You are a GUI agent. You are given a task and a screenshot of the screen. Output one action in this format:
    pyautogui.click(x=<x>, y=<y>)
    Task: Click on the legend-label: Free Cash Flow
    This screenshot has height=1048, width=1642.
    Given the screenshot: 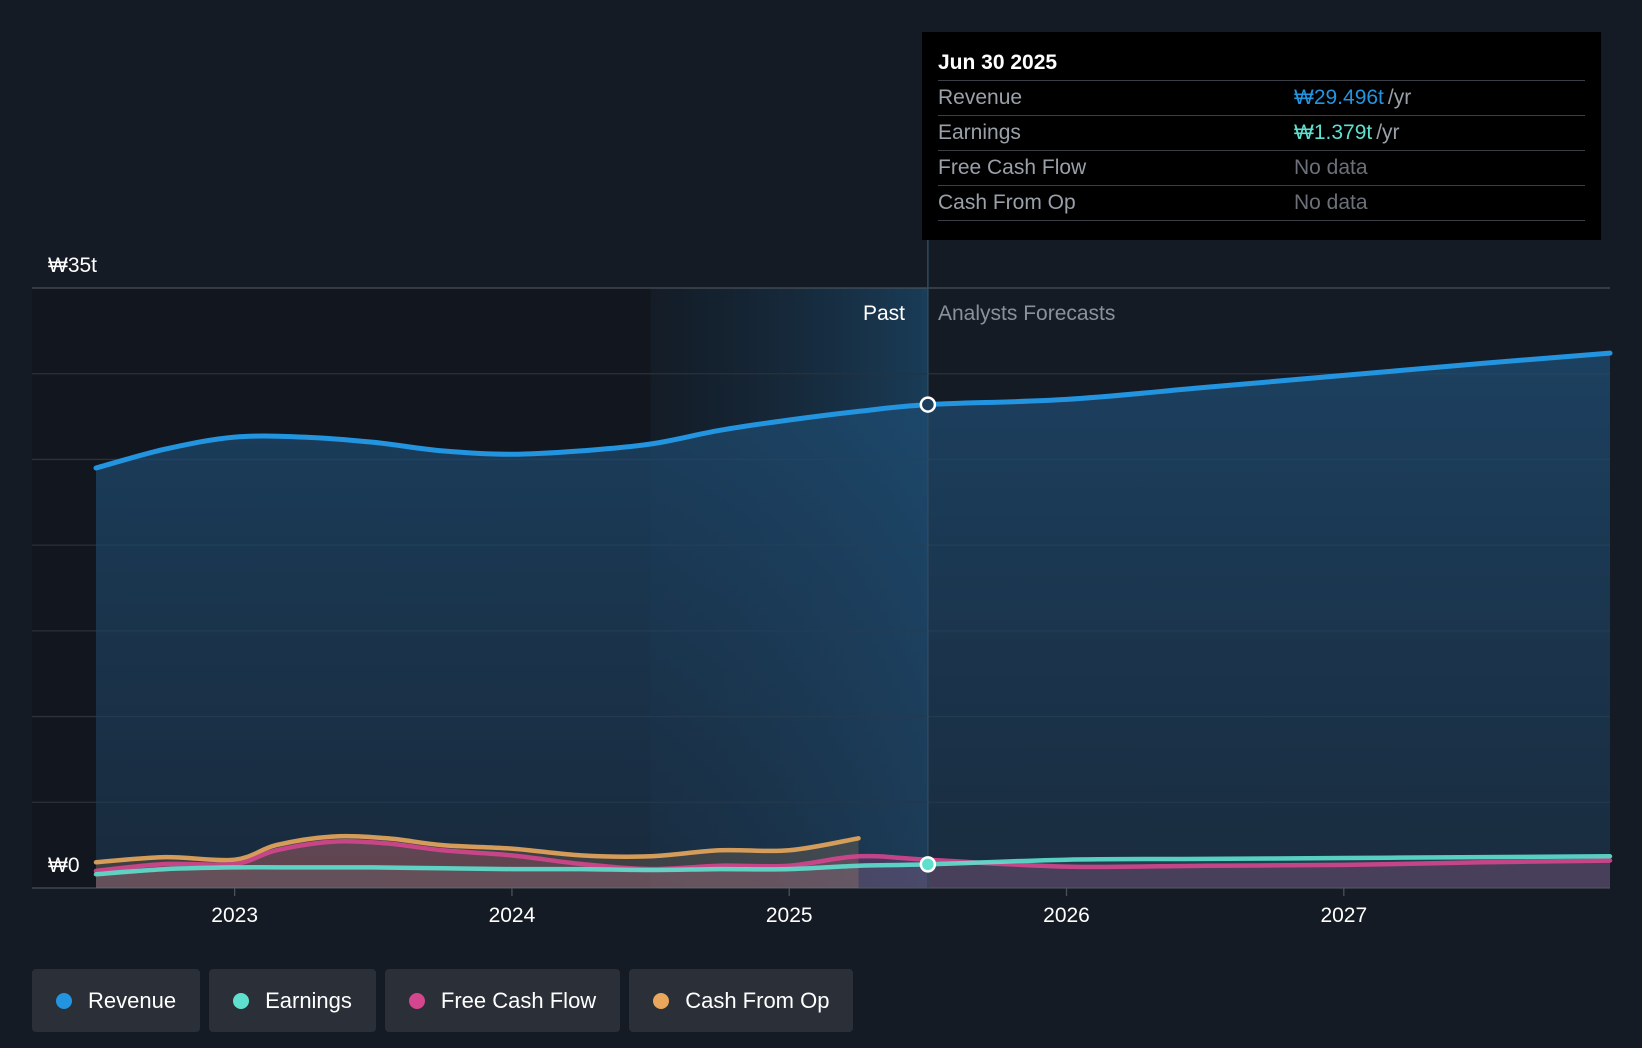 What is the action you would take?
    pyautogui.click(x=518, y=1000)
    